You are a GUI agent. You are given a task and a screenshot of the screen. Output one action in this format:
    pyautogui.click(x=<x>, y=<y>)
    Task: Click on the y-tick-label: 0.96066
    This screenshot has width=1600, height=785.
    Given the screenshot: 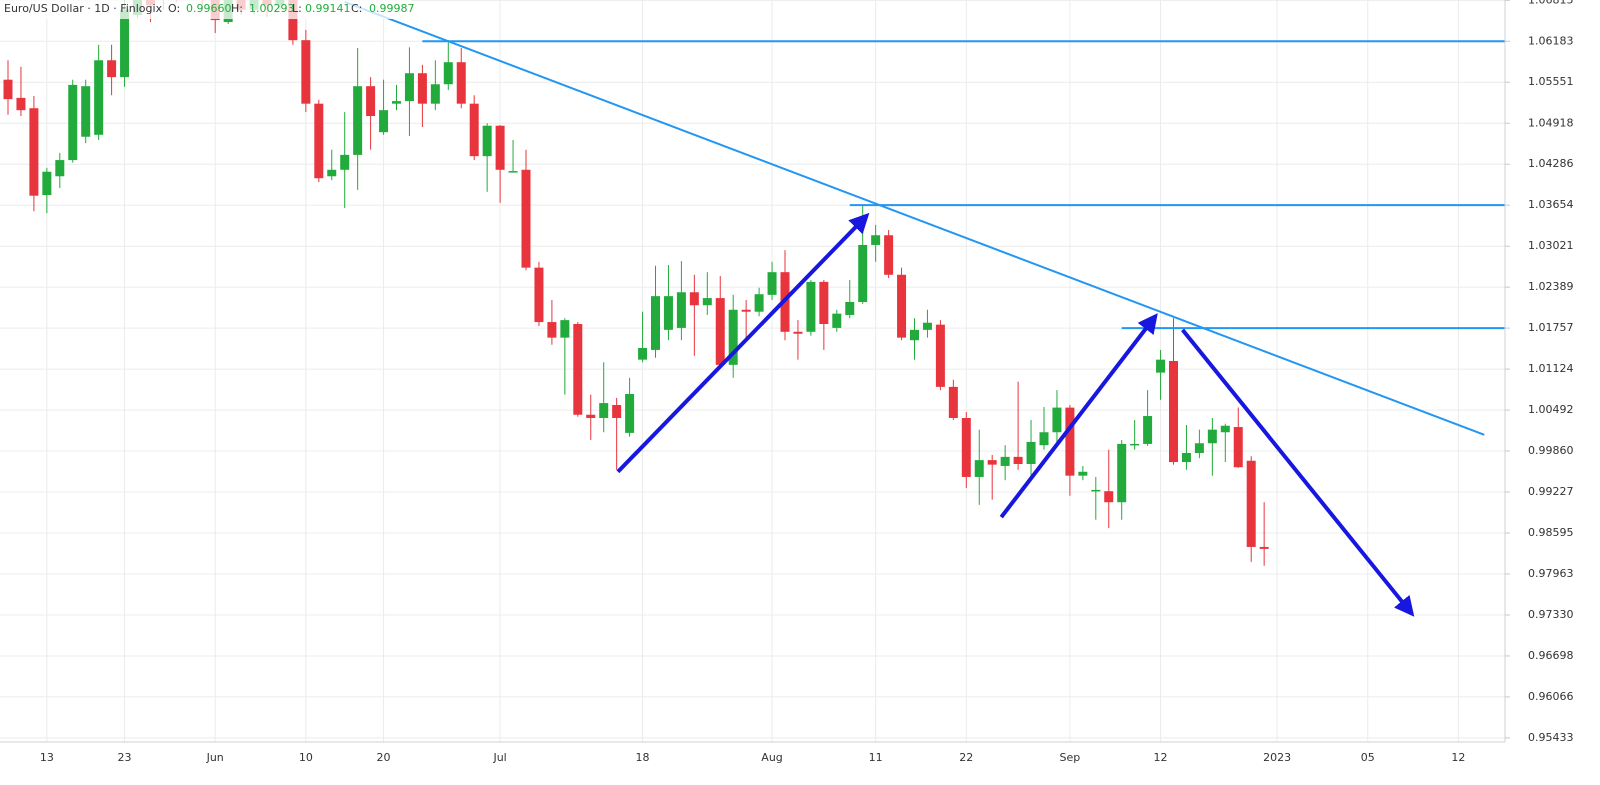 What is the action you would take?
    pyautogui.click(x=1551, y=696)
    